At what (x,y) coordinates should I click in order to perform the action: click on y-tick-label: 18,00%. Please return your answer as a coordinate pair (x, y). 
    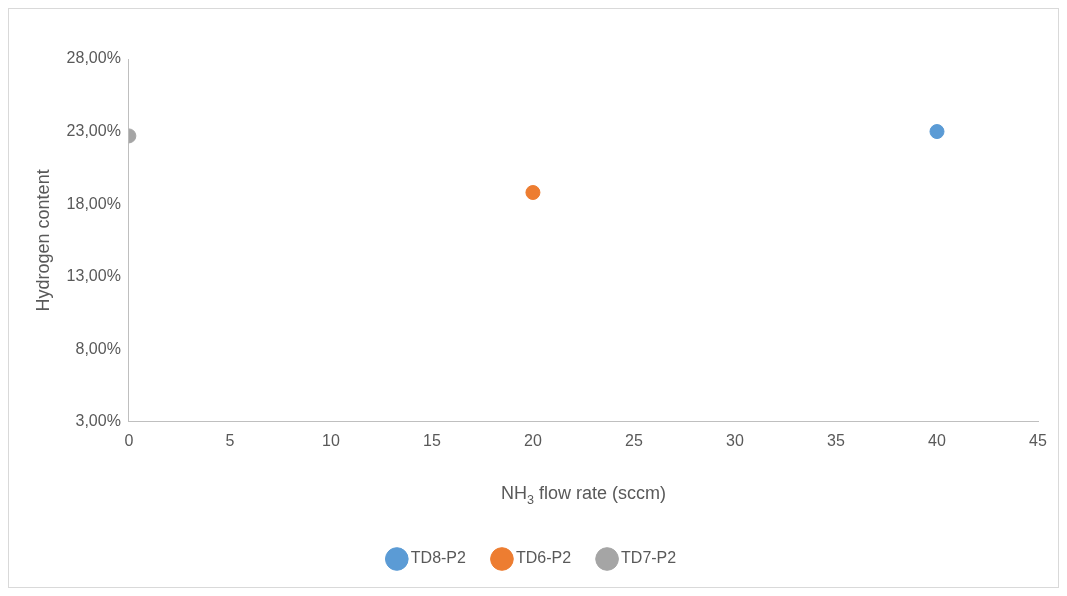
    Looking at the image, I should click on (93, 203).